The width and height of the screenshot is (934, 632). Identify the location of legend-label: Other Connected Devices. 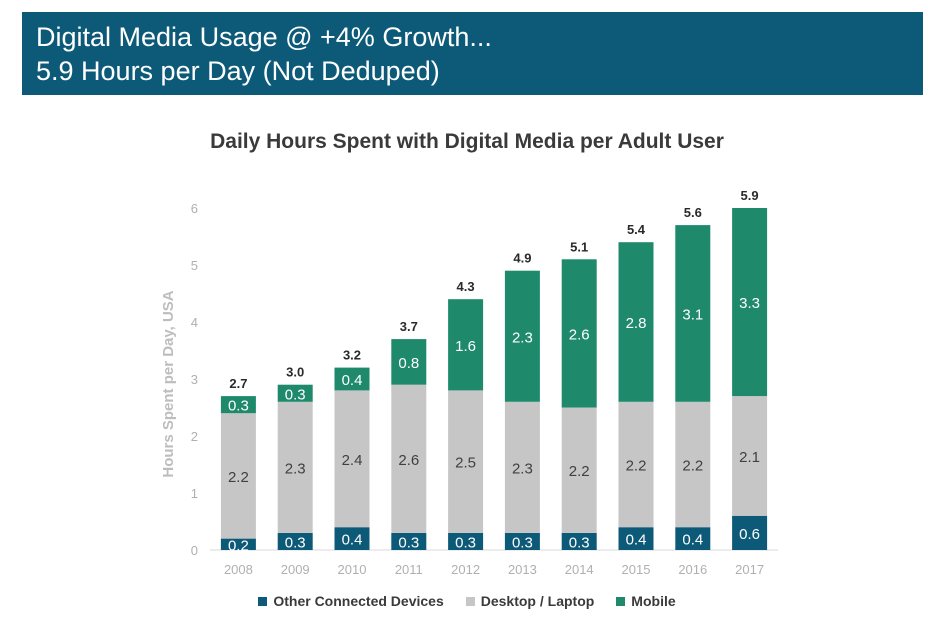
(358, 601).